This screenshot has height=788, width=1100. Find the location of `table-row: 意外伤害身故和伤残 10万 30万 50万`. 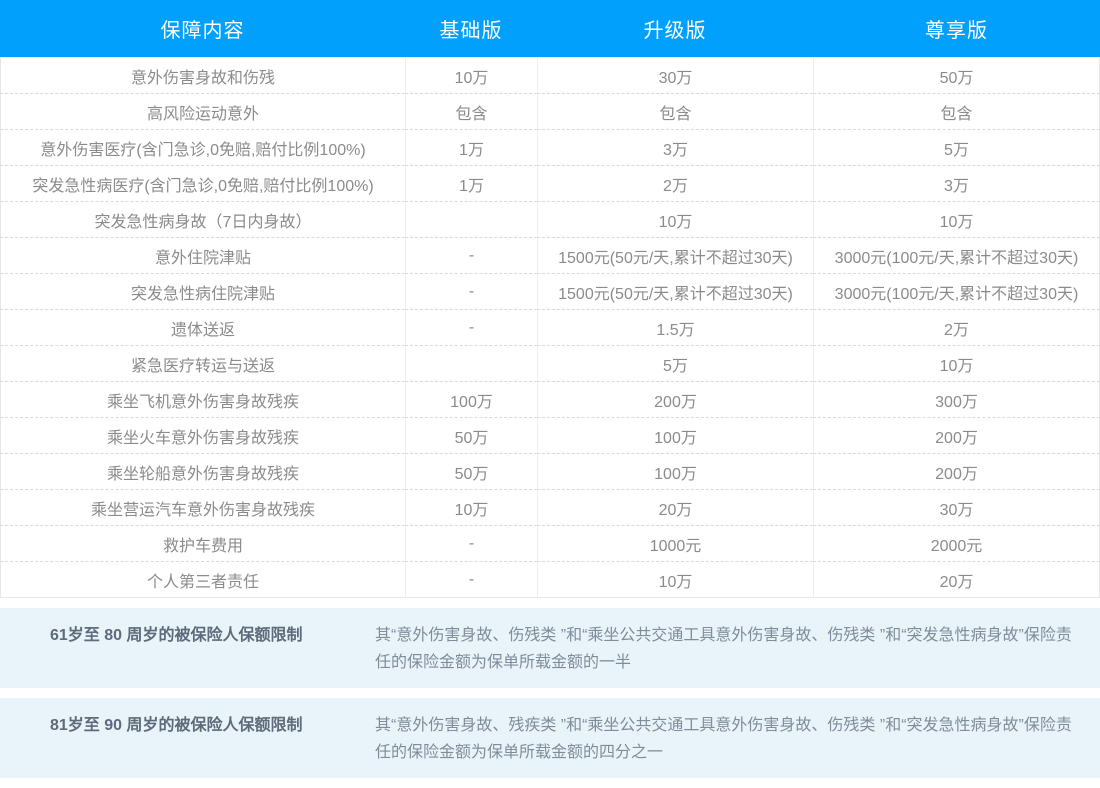

table-row: 意外伤害身故和伤残 10万 30万 50万 is located at coordinates (550, 75).